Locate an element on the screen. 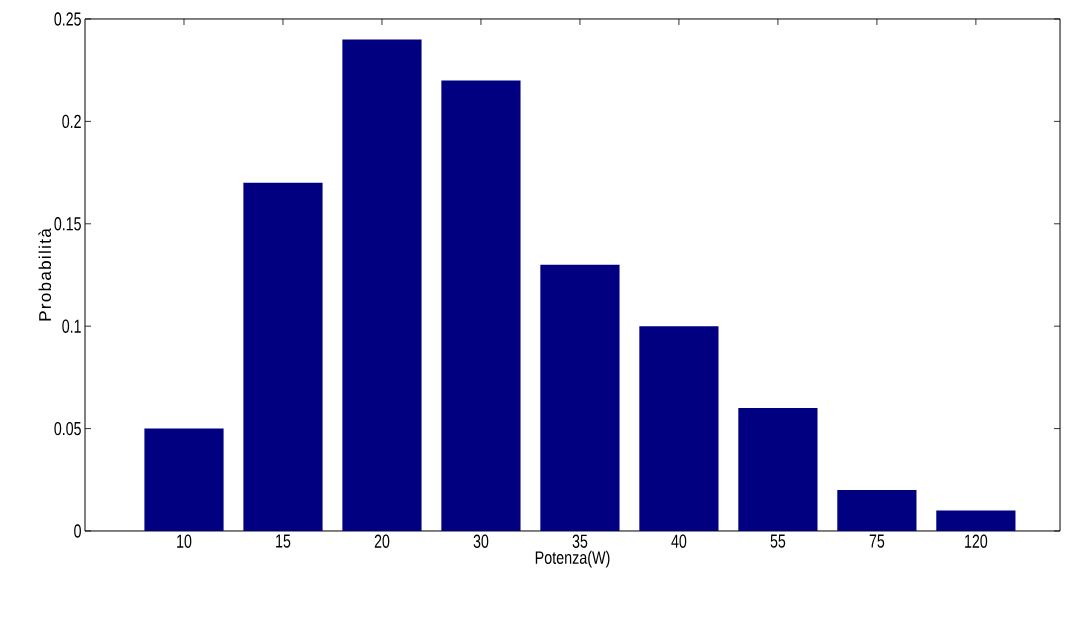 The height and width of the screenshot is (627, 1067). x-tick-label: 40 is located at coordinates (679, 541).